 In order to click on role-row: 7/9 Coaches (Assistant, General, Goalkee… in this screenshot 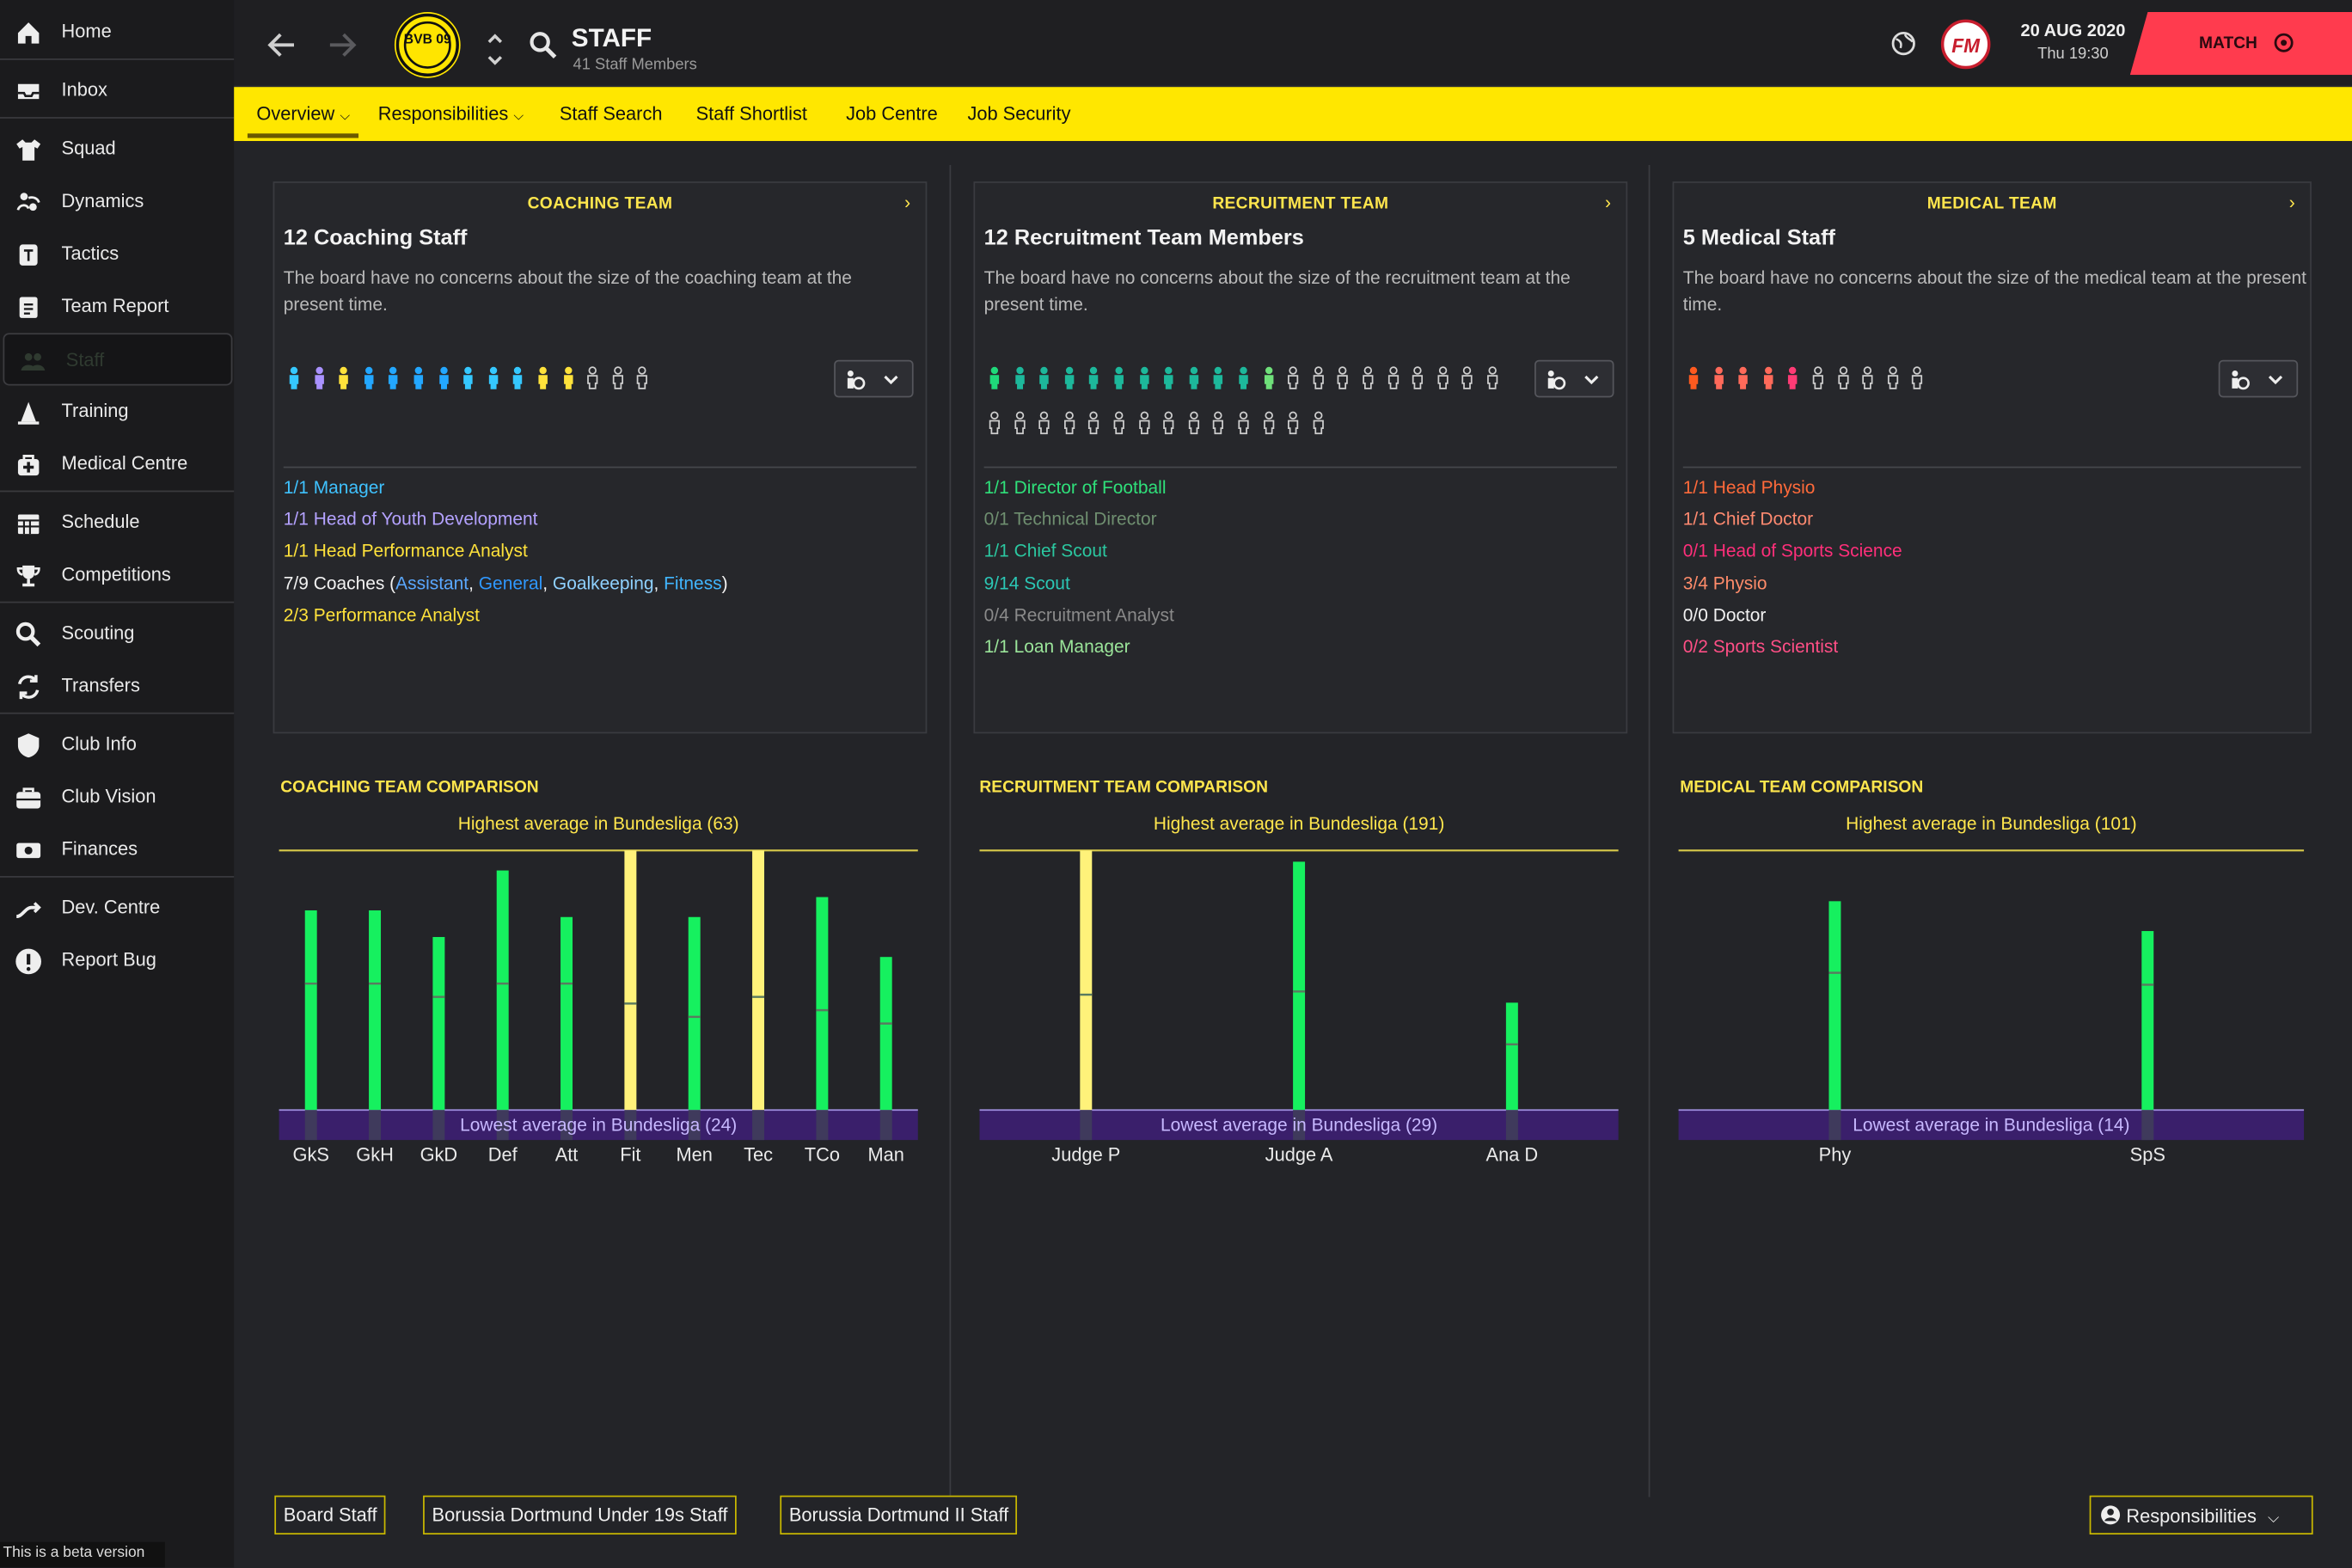, I will do `click(506, 584)`.